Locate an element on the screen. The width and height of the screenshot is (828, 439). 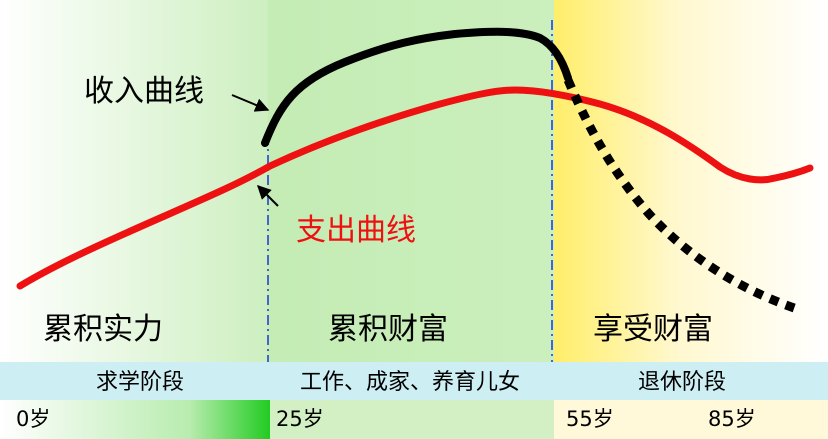
phase-3-subtitle: 退休阶段 is located at coordinates (682, 382).